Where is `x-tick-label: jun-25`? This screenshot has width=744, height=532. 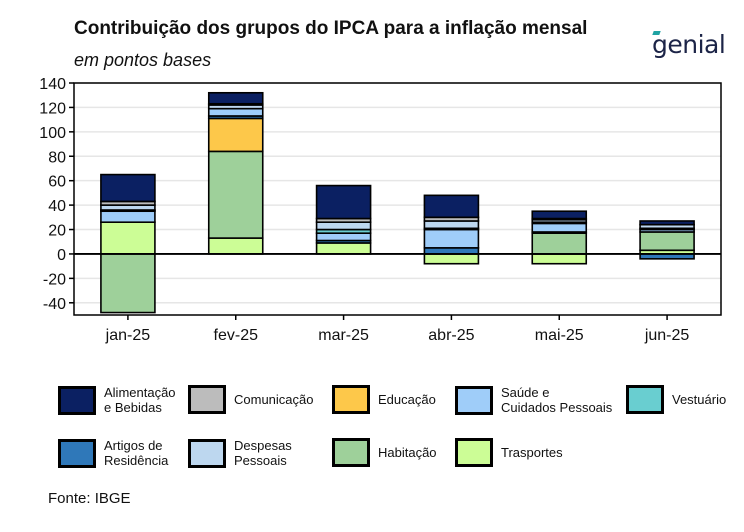
x-tick-label: jun-25 is located at coordinates (667, 335).